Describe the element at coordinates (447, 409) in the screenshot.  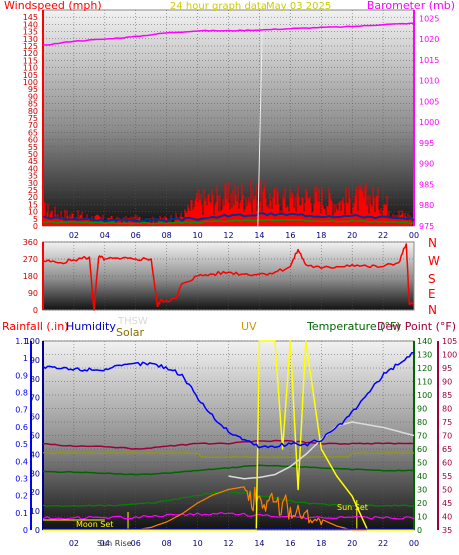
I see `dew-point-tick-label: 80` at that location.